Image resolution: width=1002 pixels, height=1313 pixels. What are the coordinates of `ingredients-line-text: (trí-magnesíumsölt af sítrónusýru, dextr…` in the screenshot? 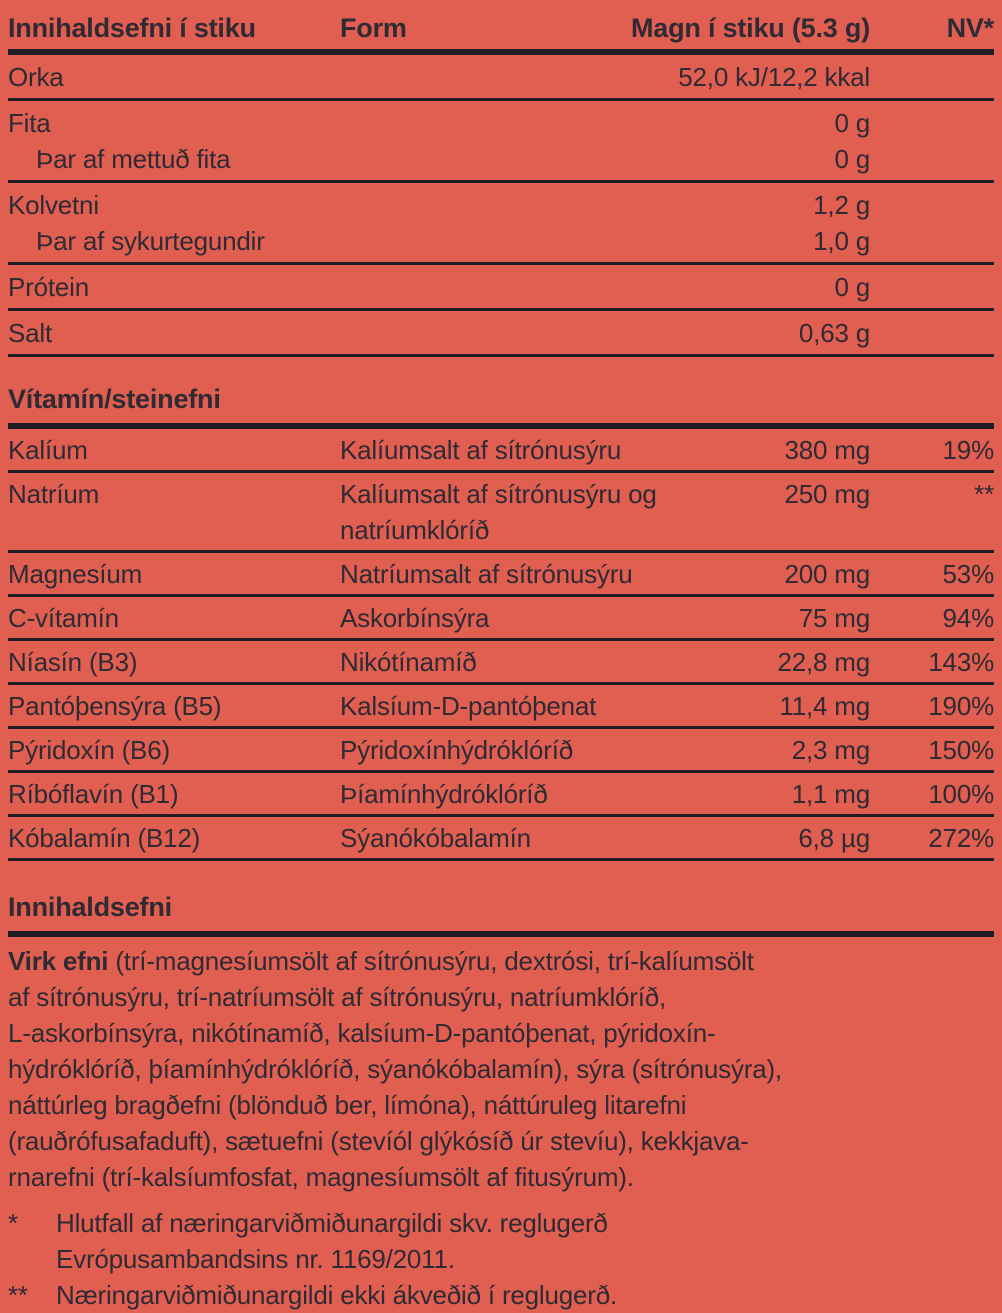 It's located at (431, 961).